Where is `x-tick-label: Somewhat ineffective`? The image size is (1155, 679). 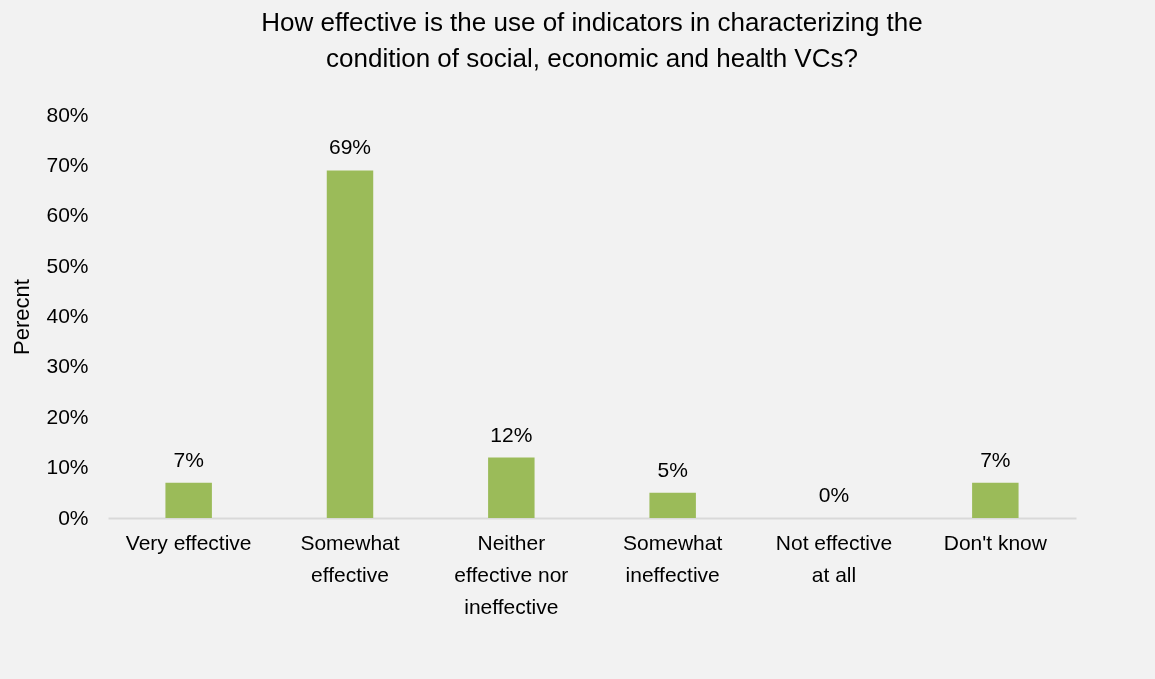
x-tick-label: Somewhat ineffective is located at coordinates (673, 558).